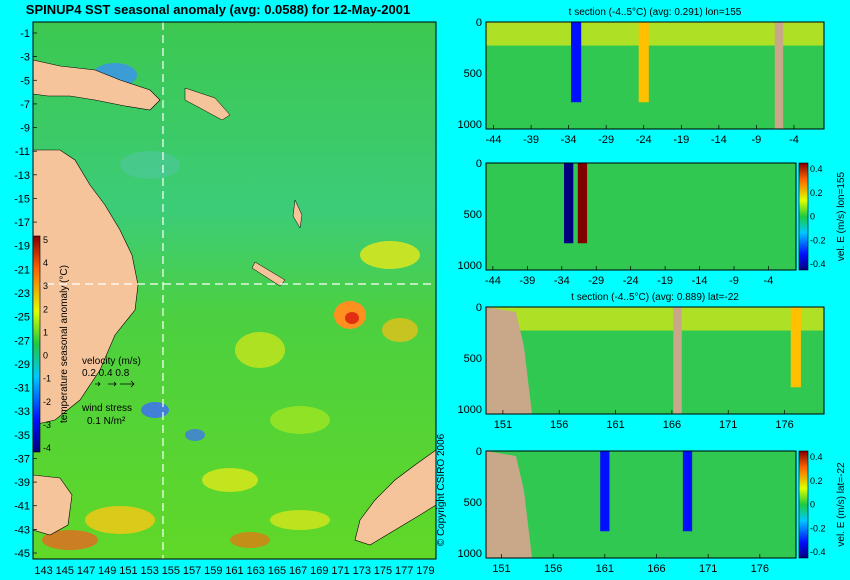 Image resolution: width=850 pixels, height=580 pixels. What do you see at coordinates (769, 281) in the screenshot?
I see `section-x-tick-label: -4` at bounding box center [769, 281].